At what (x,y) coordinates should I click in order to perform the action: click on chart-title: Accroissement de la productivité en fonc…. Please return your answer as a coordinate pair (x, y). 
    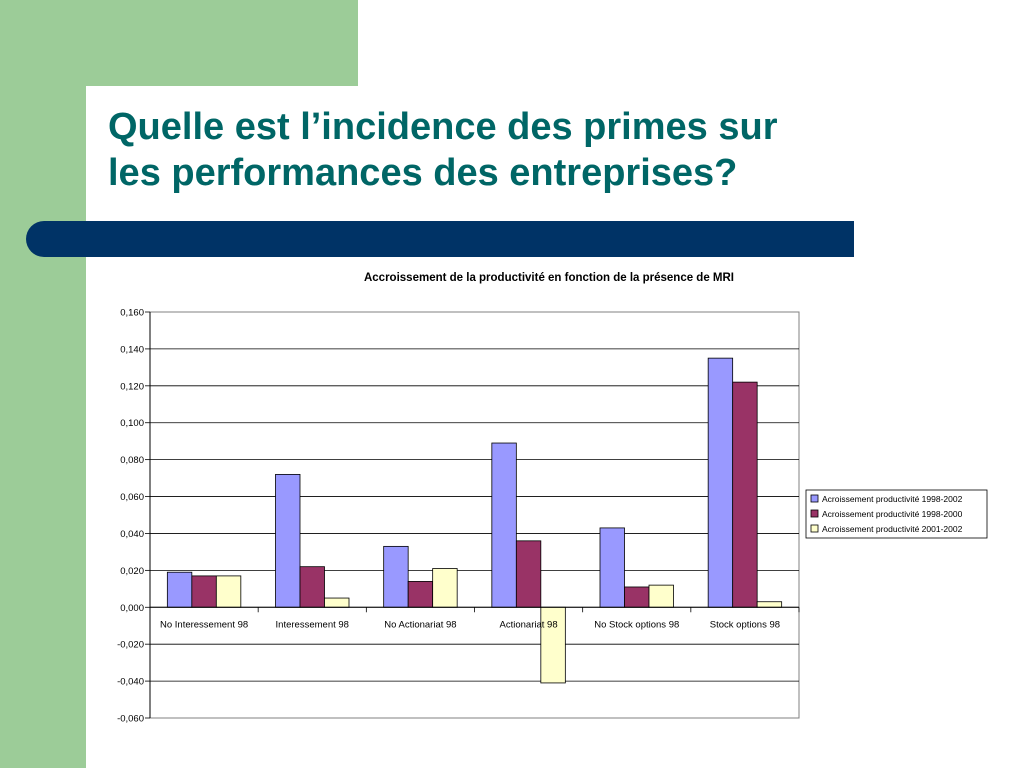
    Looking at the image, I should click on (549, 278).